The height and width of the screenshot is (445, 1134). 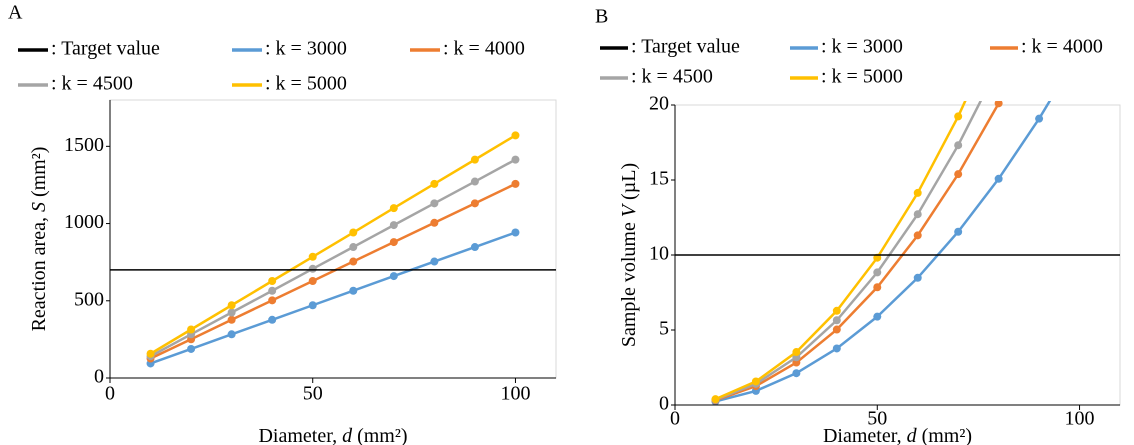 What do you see at coordinates (84, 222) in the screenshot?
I see `y-tick-label: 1000` at bounding box center [84, 222].